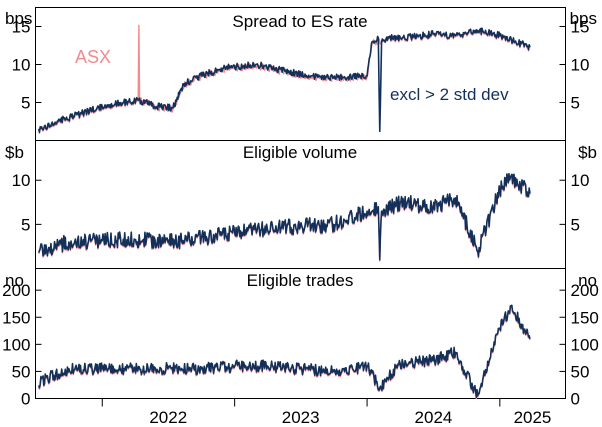 This screenshot has height=427, width=602. What do you see at coordinates (14, 280) in the screenshot?
I see `panel-trades-unit-left: no` at bounding box center [14, 280].